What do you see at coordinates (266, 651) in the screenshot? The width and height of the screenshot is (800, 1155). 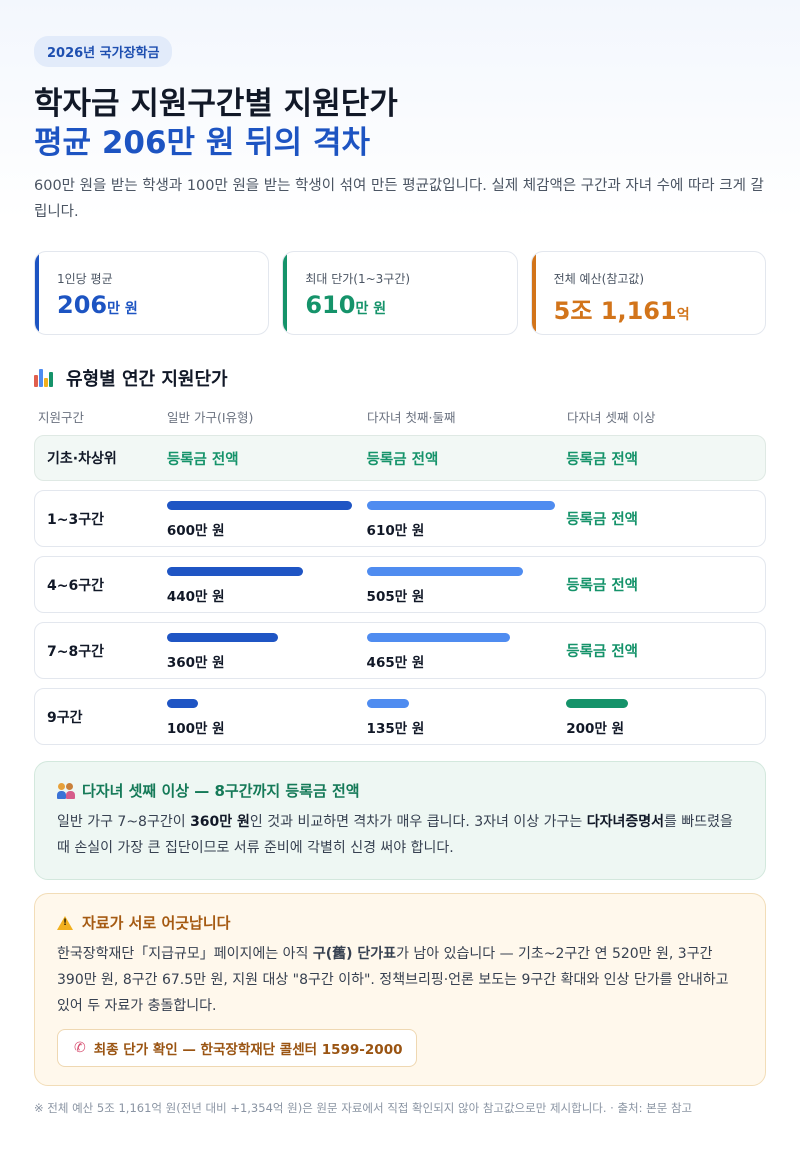 I see `bar-cell: 360만 원` at bounding box center [266, 651].